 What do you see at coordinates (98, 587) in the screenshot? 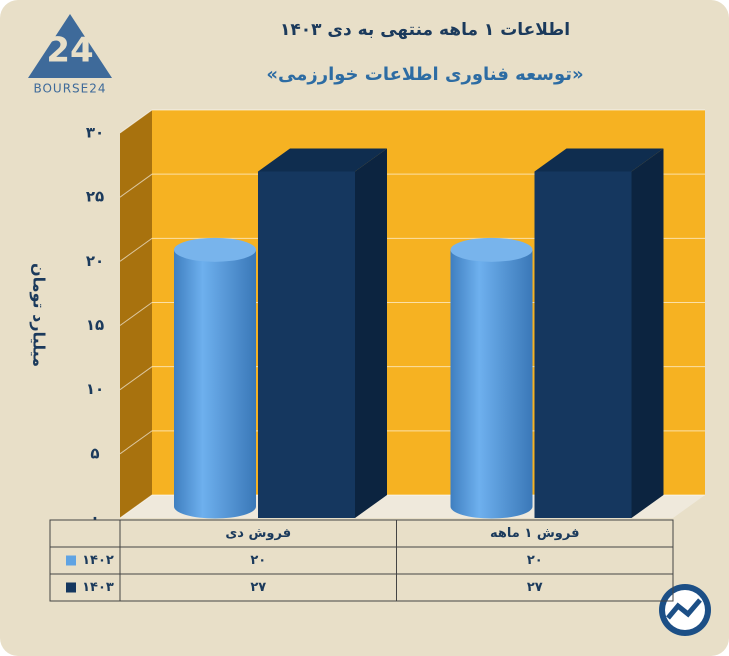
I see `legend-label: ۱۴۰۳` at bounding box center [98, 587].